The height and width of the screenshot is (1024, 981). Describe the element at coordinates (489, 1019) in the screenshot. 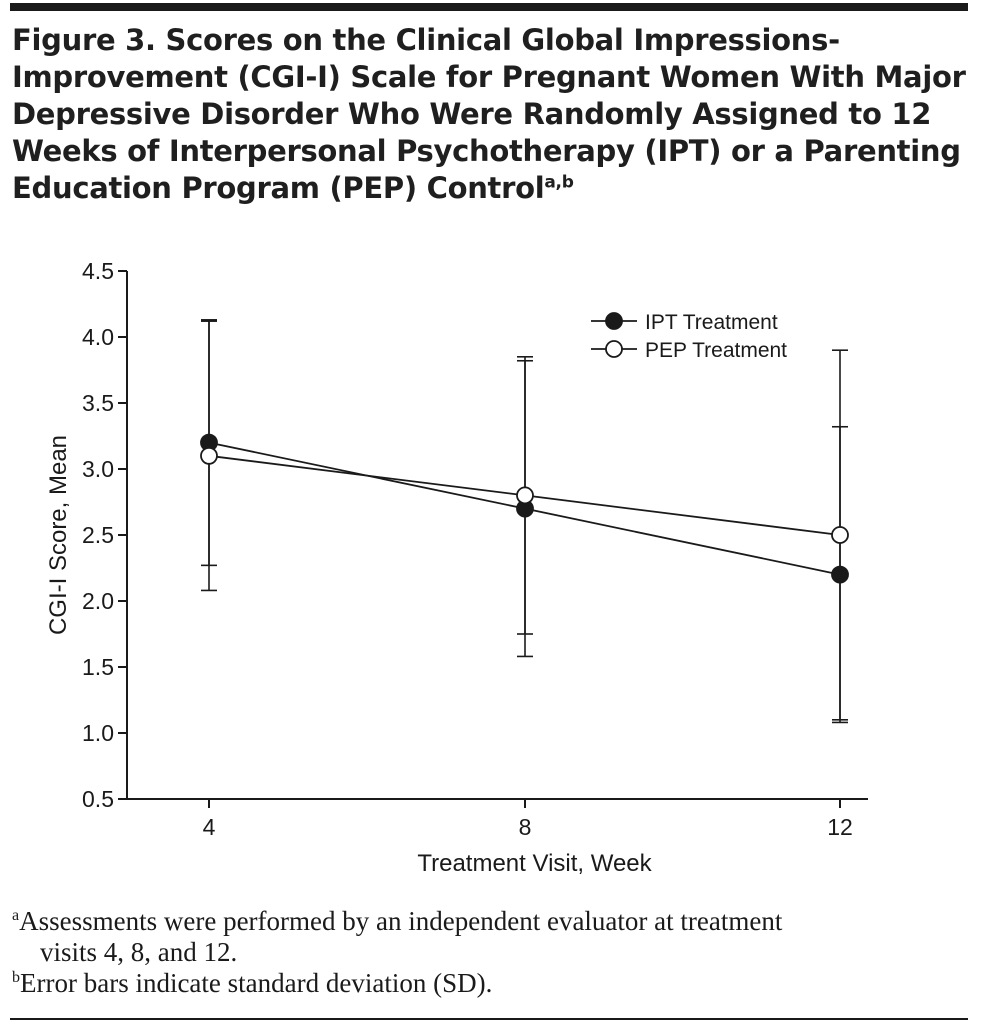

I see `bottom-rule` at that location.